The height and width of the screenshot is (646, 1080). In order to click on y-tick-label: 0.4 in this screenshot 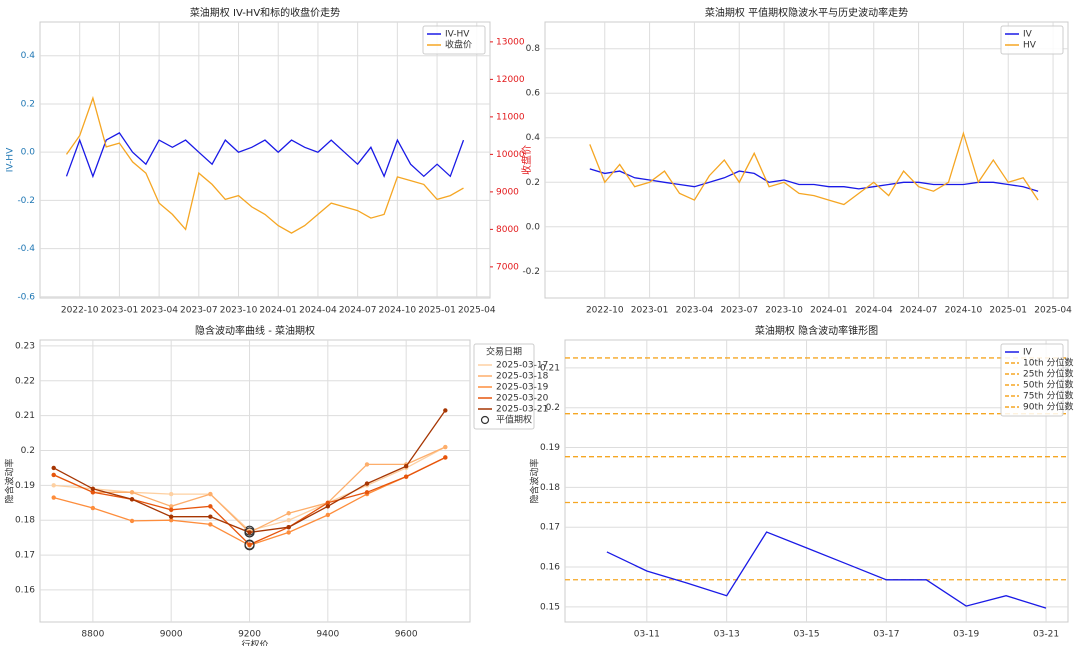, I will do `click(28, 56)`.